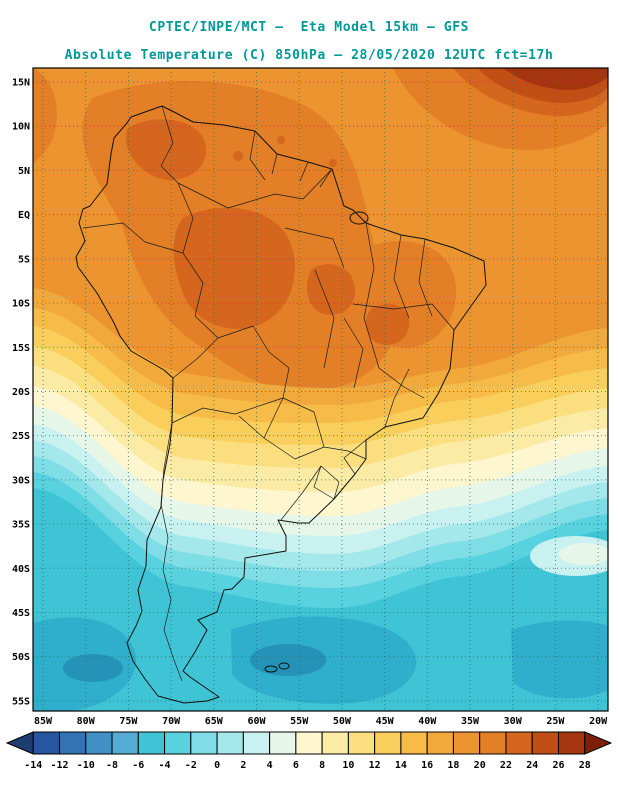  I want to click on lat-label: 50S, so click(21, 657).